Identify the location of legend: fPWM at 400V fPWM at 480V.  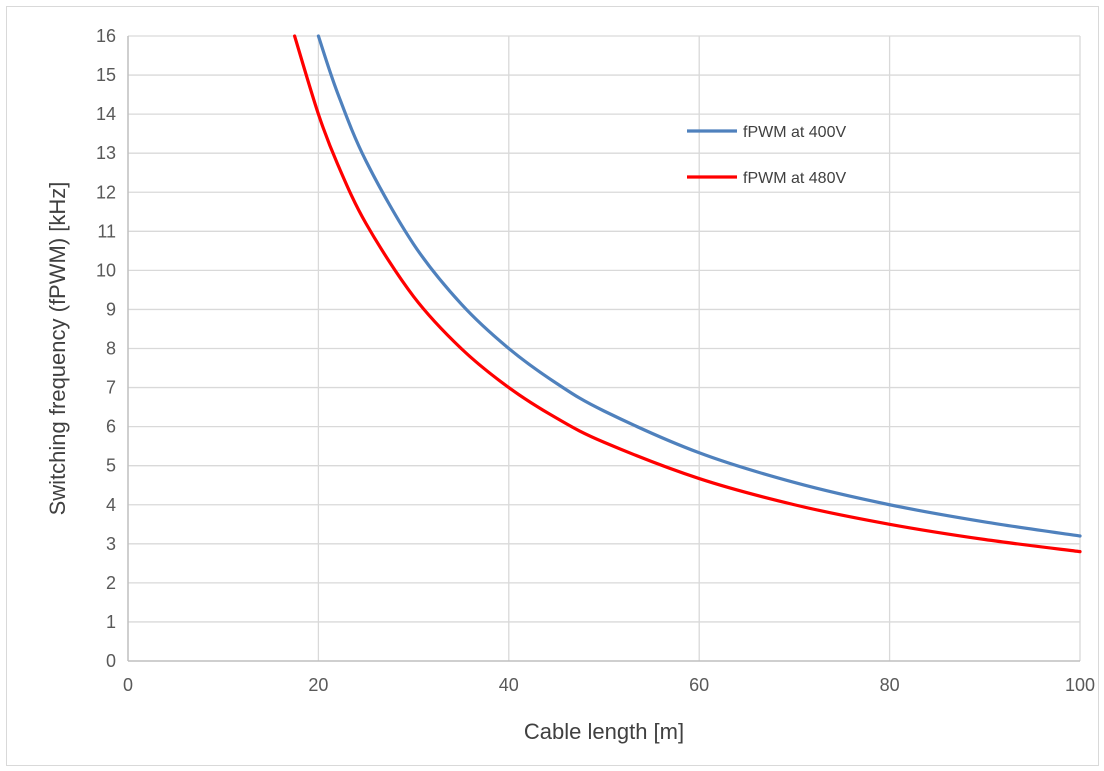
(766, 155).